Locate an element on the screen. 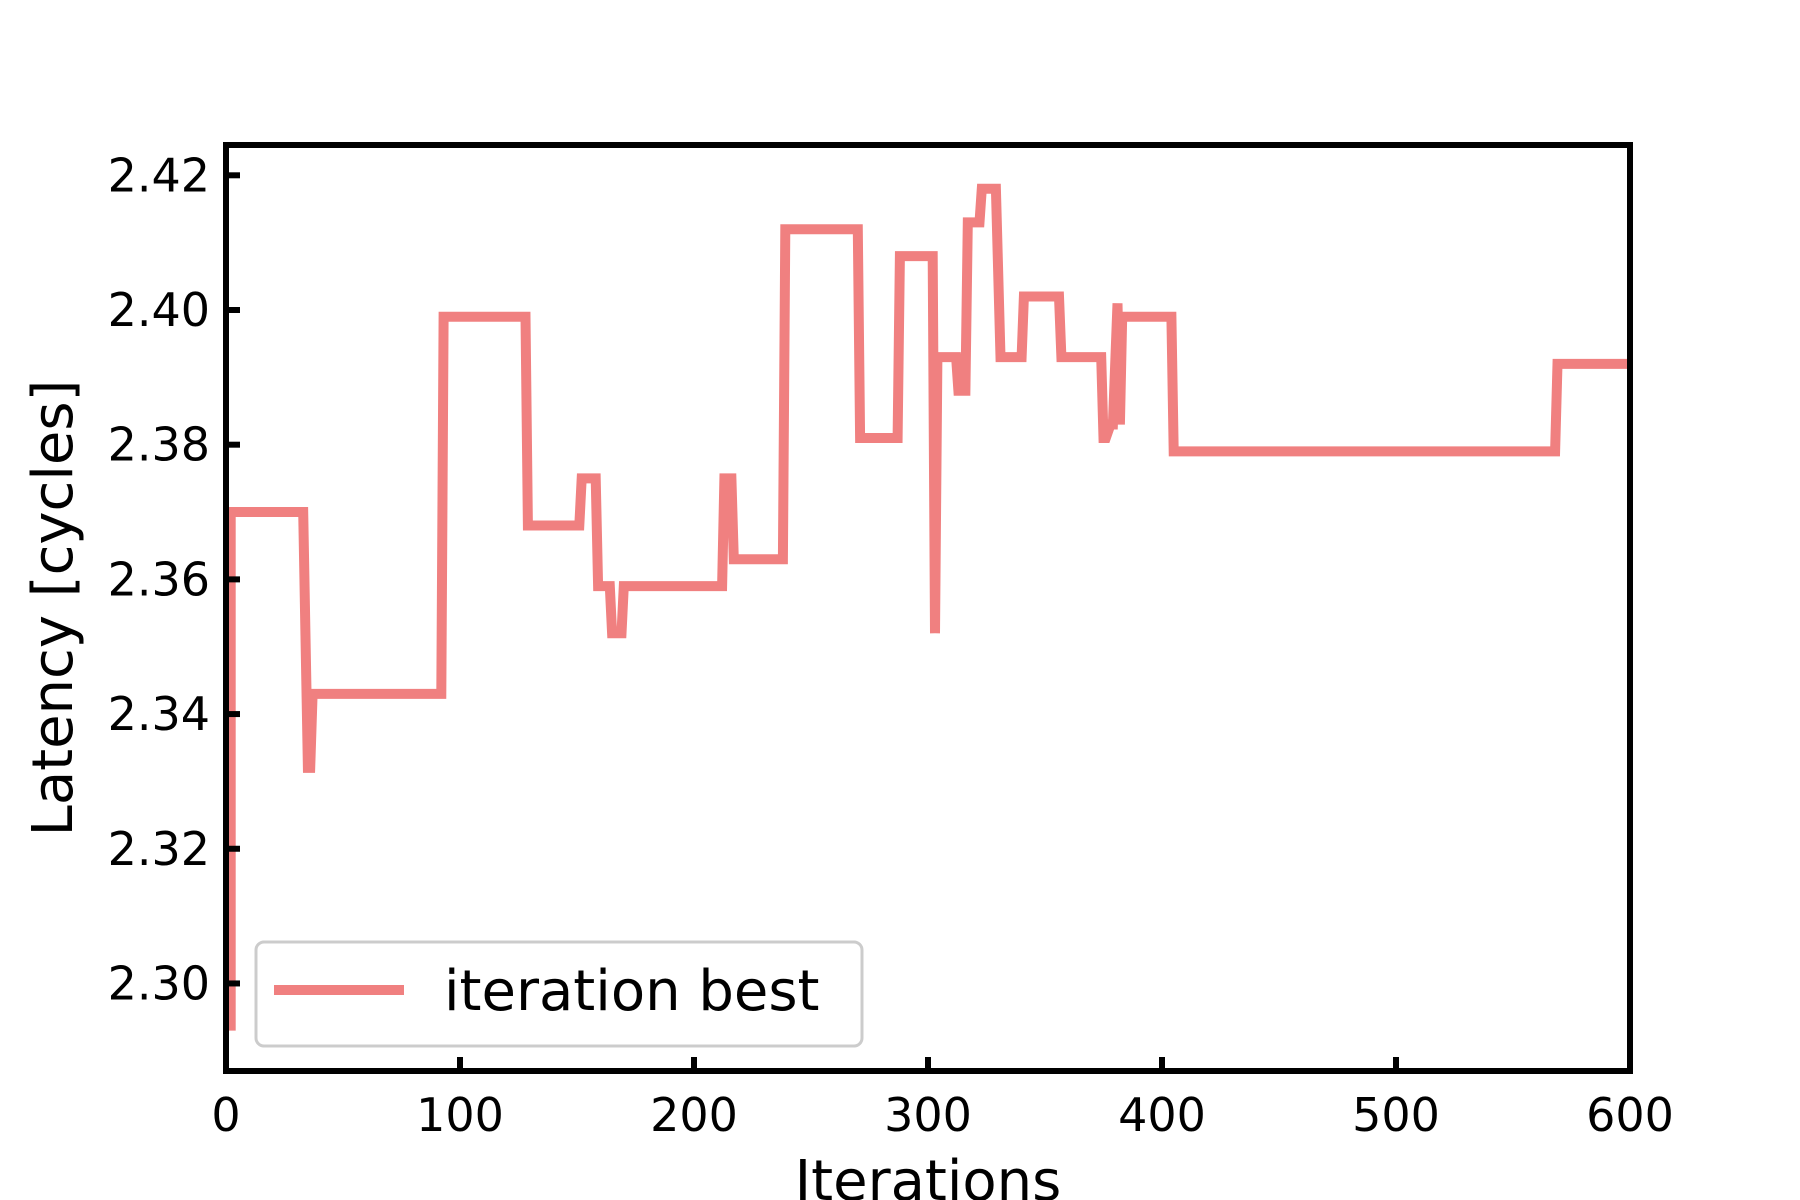 The width and height of the screenshot is (1800, 1200). x-tick-label: 600 is located at coordinates (1630, 1115).